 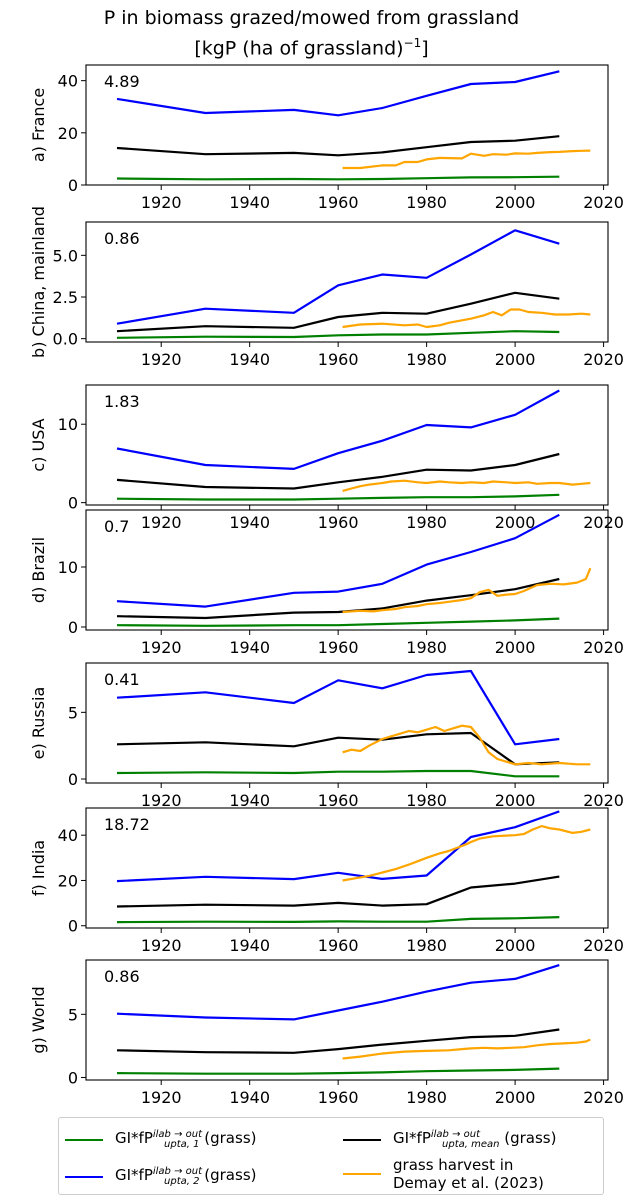 I want to click on panel-2-series-s1, so click(x=338, y=334).